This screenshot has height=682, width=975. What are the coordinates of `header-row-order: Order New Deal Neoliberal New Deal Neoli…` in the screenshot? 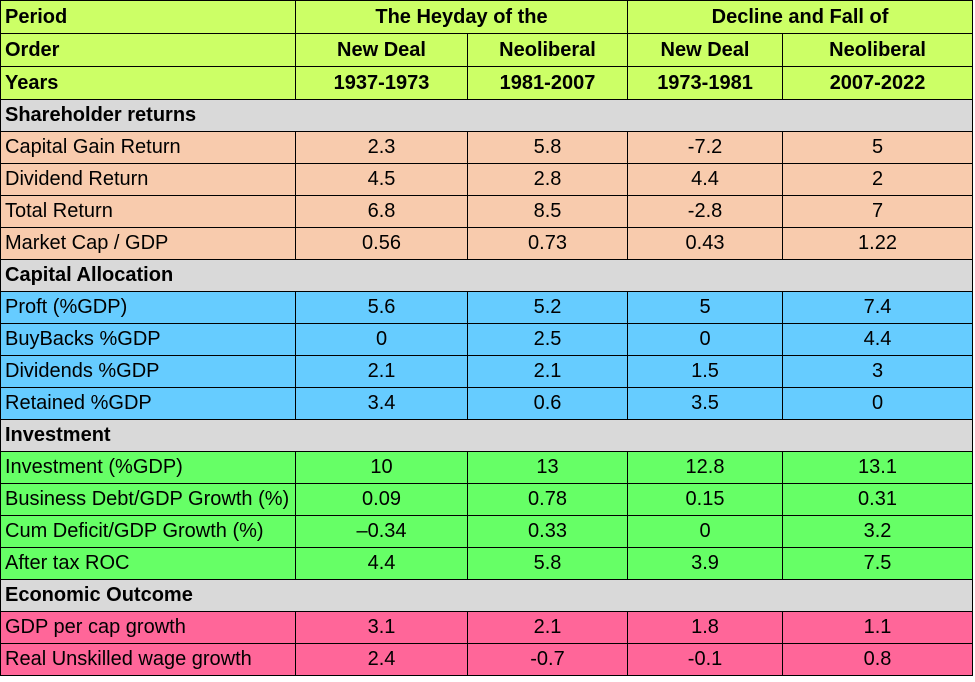 It's located at (487, 50).